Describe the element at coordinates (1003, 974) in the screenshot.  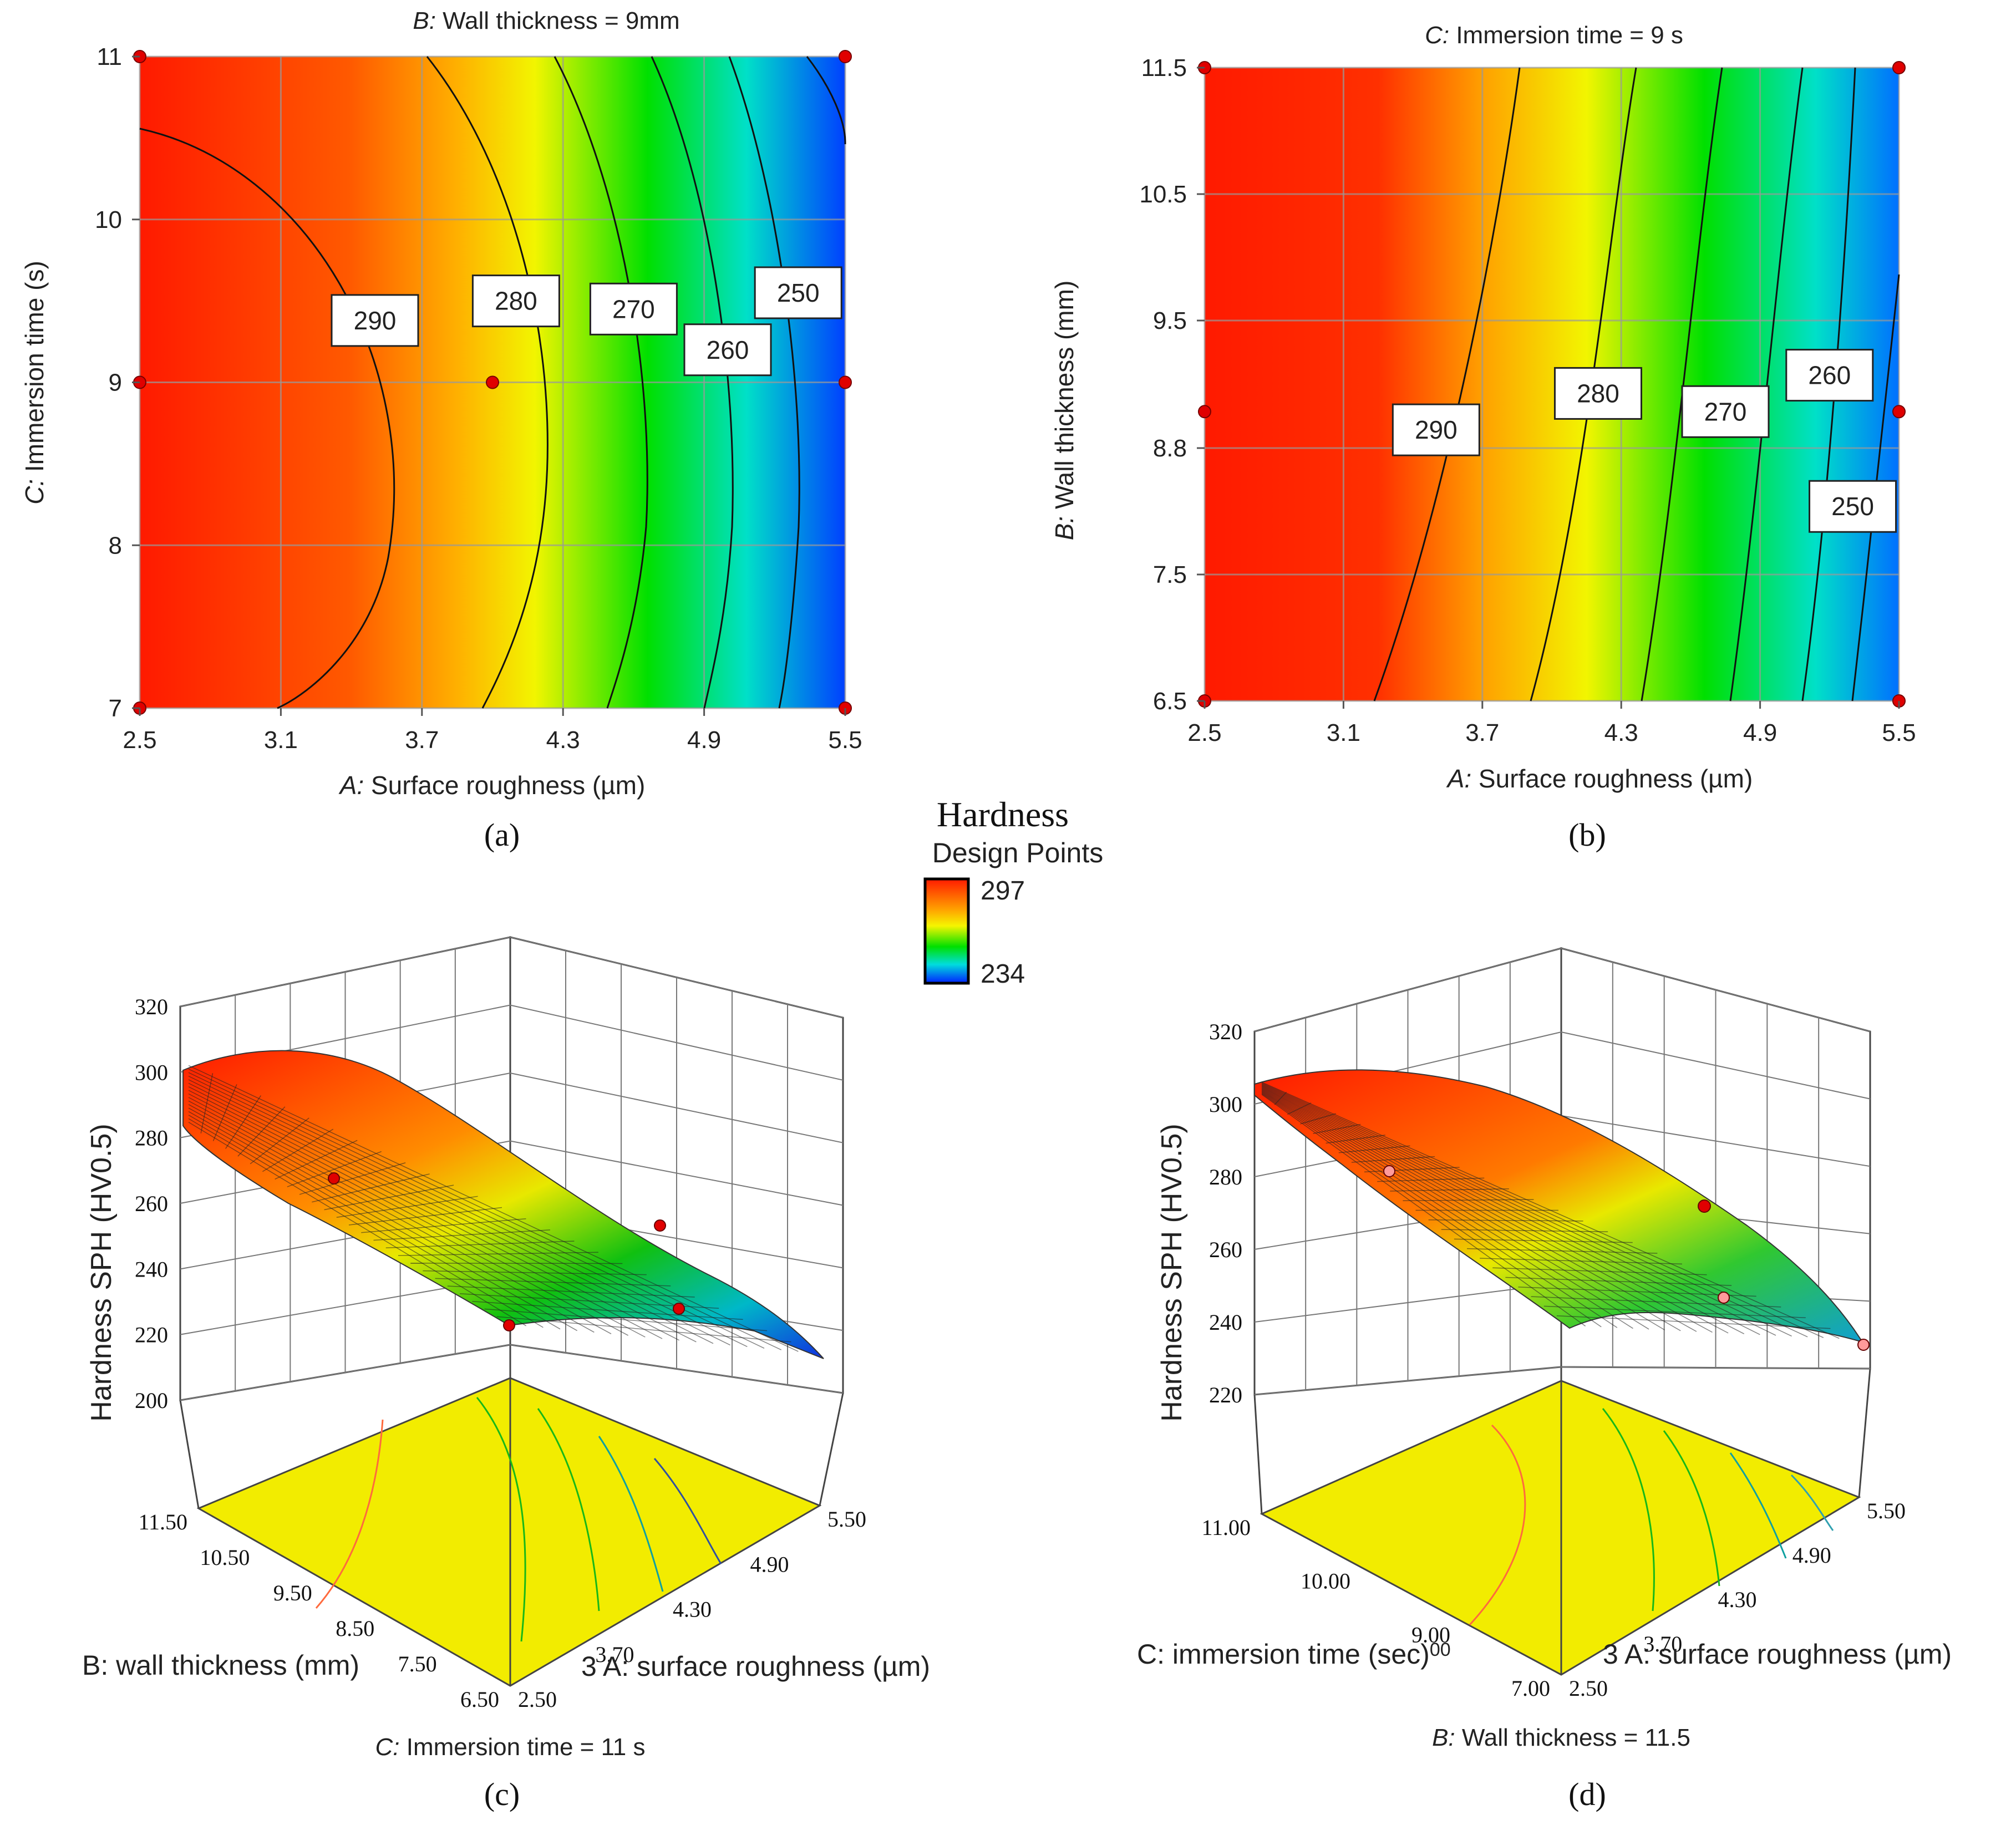
I see `legend-min: 234` at that location.